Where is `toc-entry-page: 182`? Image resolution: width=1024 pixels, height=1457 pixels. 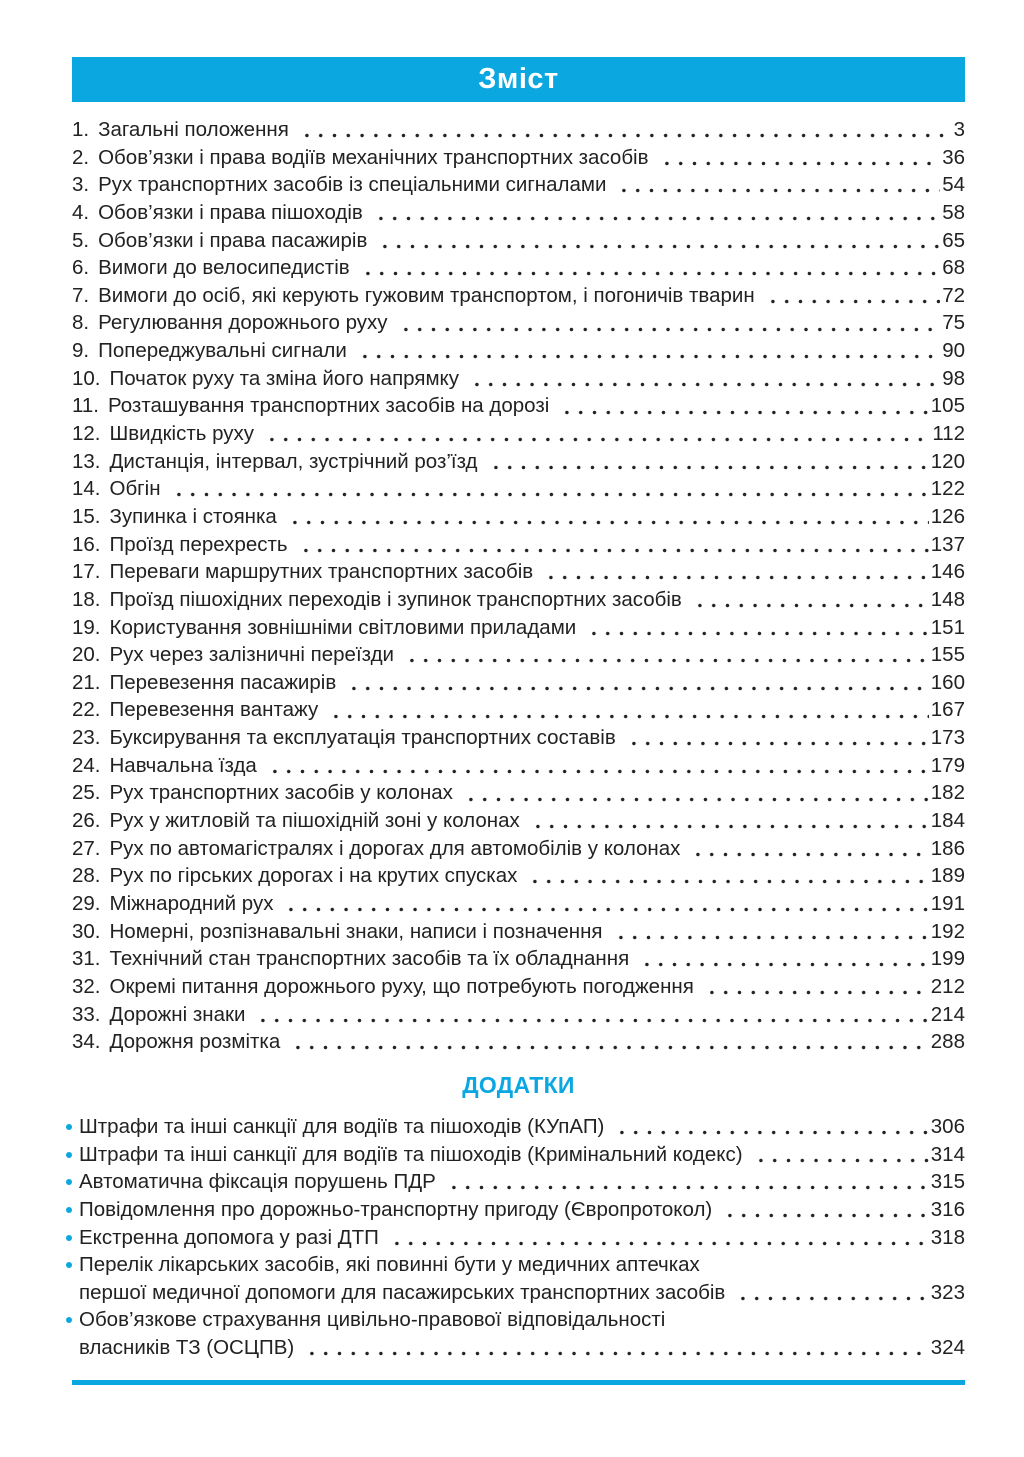 toc-entry-page: 182 is located at coordinates (947, 793).